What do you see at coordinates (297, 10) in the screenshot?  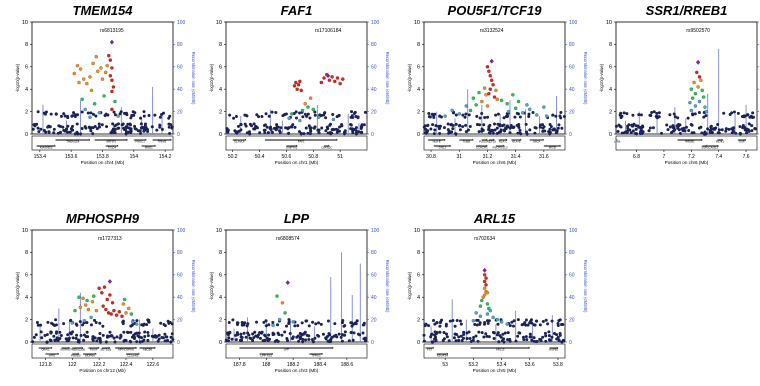 I see `gene-title: FAF1` at bounding box center [297, 10].